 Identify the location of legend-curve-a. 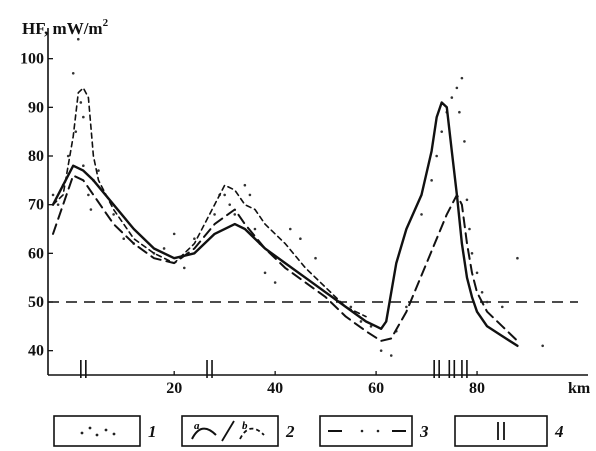
(204, 433).